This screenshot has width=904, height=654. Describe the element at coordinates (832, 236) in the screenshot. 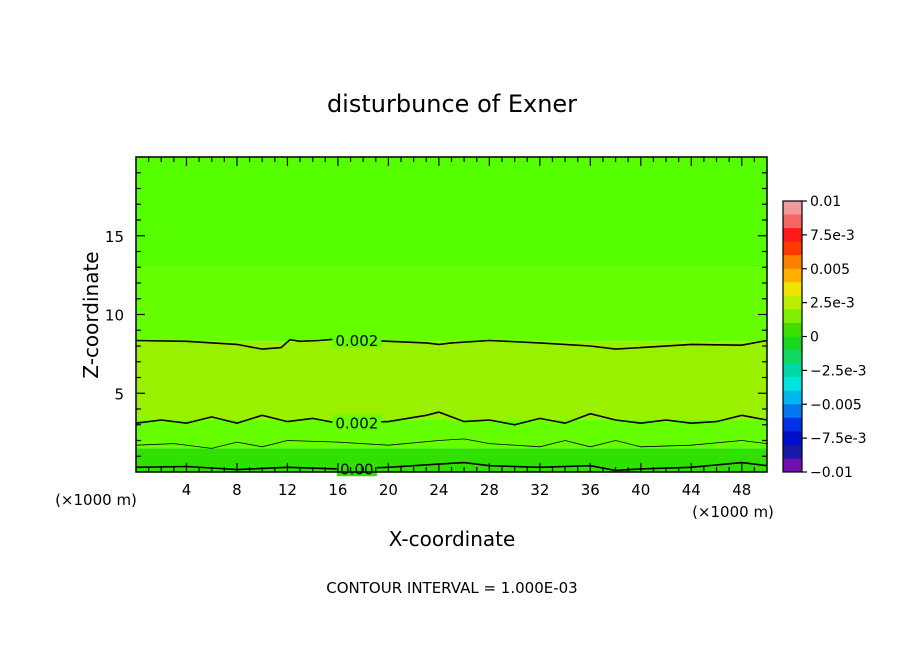

I see `colorbar-tick-label: 7.5e-3` at that location.